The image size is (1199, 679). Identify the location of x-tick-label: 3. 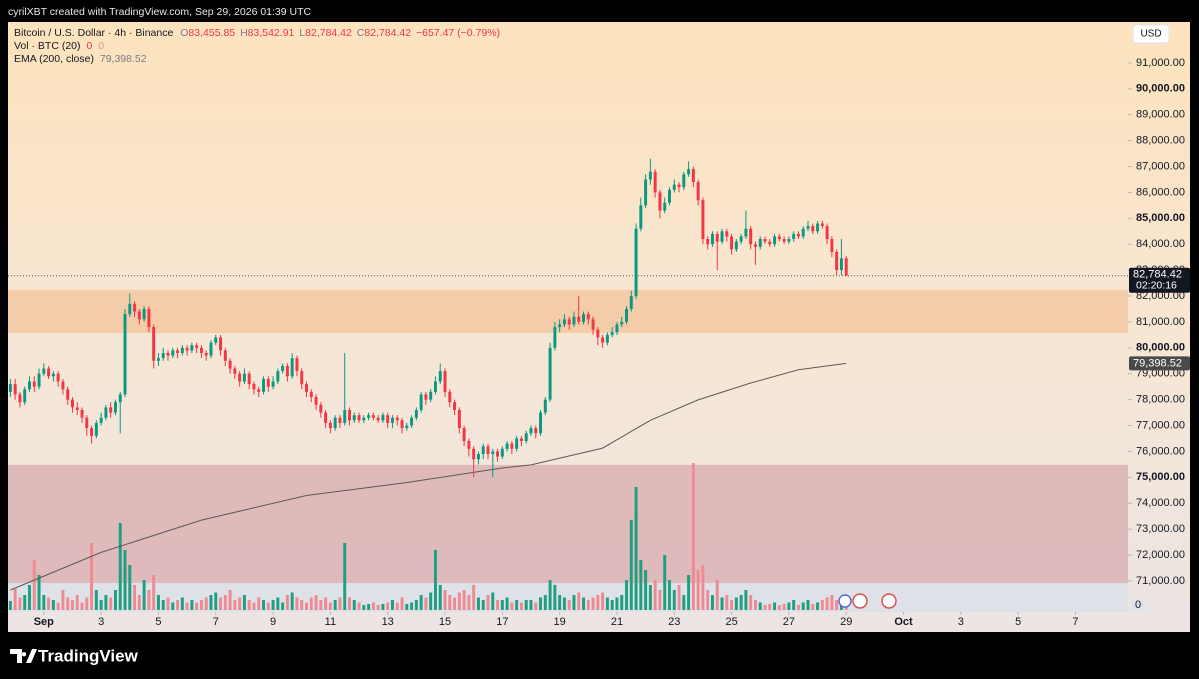
(101, 622).